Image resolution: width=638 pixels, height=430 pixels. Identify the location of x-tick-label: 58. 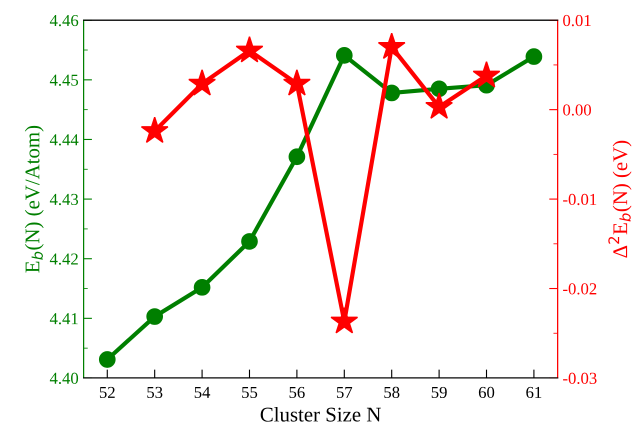
(392, 392).